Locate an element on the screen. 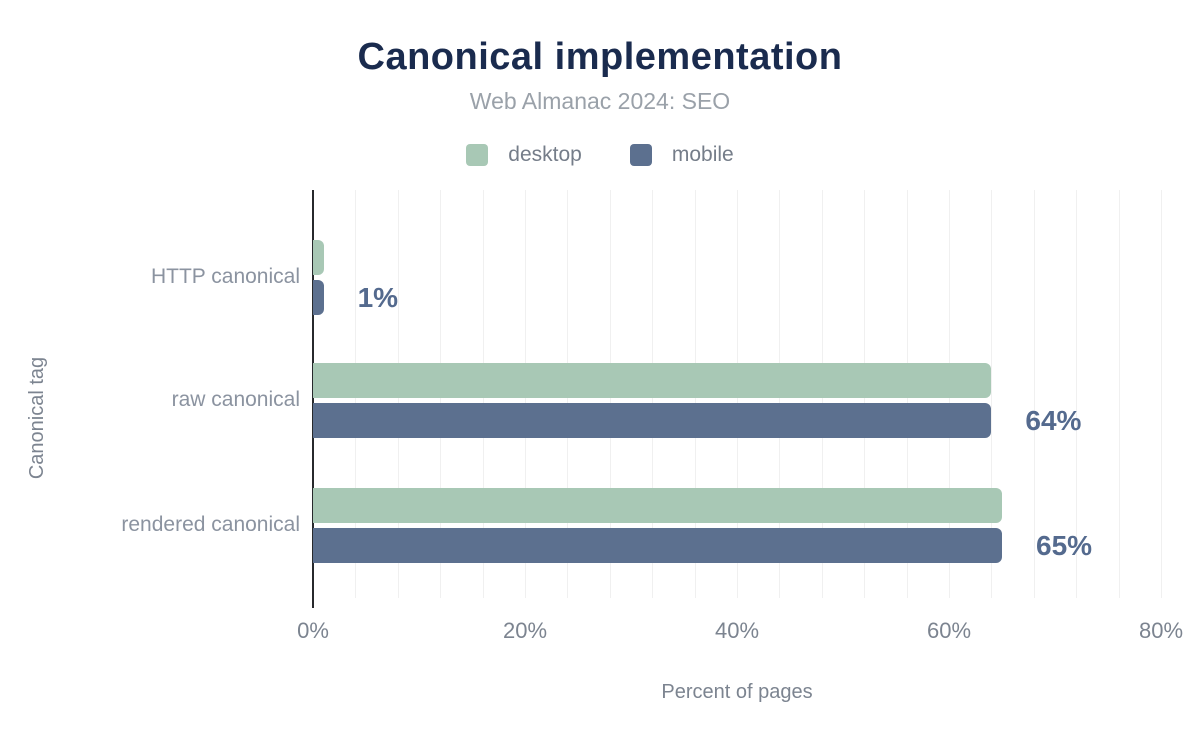 The width and height of the screenshot is (1200, 742). y-axis-title: Canonical tag is located at coordinates (37, 418).